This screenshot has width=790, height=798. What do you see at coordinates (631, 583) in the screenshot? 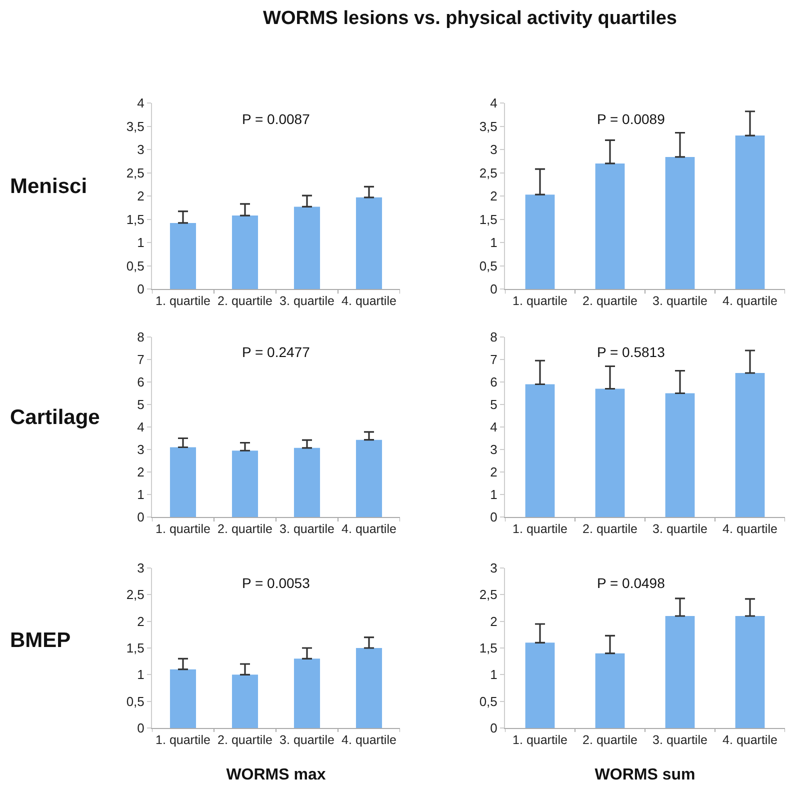
I see `annotation: P = 0.0498` at bounding box center [631, 583].